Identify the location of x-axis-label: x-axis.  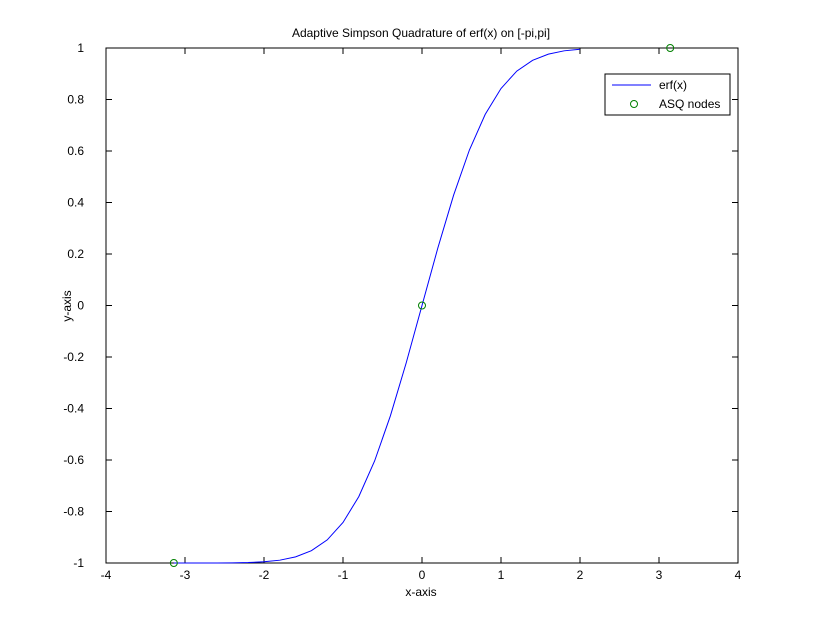
(420, 592).